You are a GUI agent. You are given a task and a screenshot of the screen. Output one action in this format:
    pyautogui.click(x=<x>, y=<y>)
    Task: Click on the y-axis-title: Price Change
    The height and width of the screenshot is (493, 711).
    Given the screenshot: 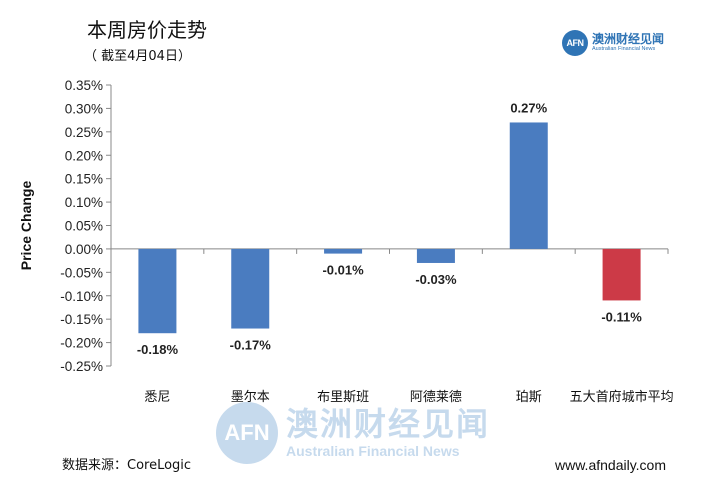 What is the action you would take?
    pyautogui.click(x=26, y=226)
    